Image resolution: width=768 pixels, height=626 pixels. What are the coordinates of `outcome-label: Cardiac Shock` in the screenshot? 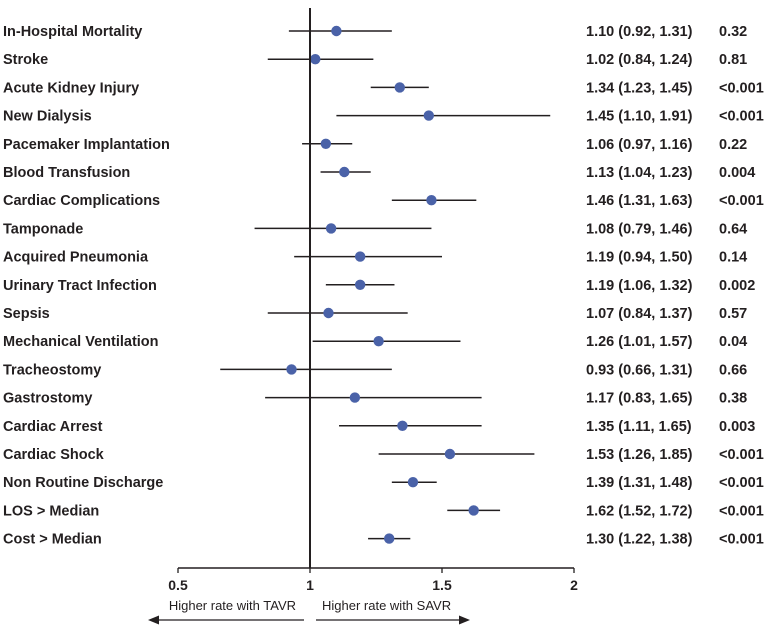 It's located at (54, 455).